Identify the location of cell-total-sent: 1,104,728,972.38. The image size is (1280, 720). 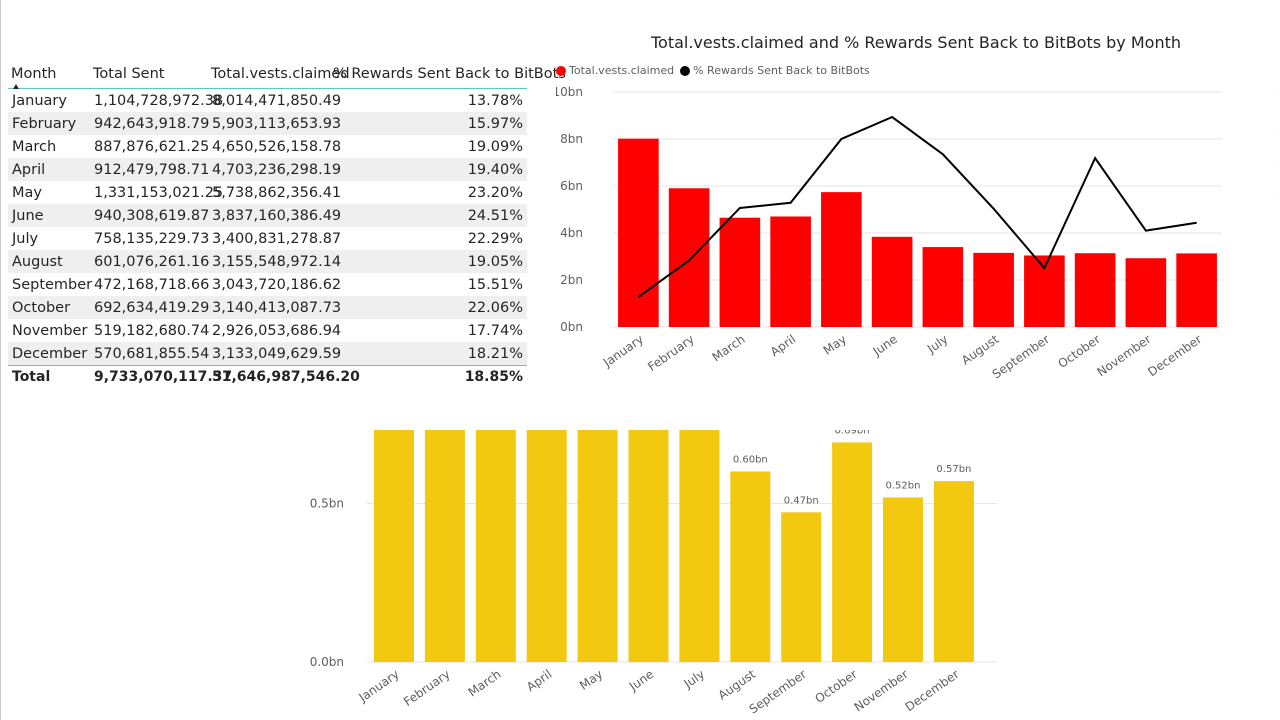
(159, 100).